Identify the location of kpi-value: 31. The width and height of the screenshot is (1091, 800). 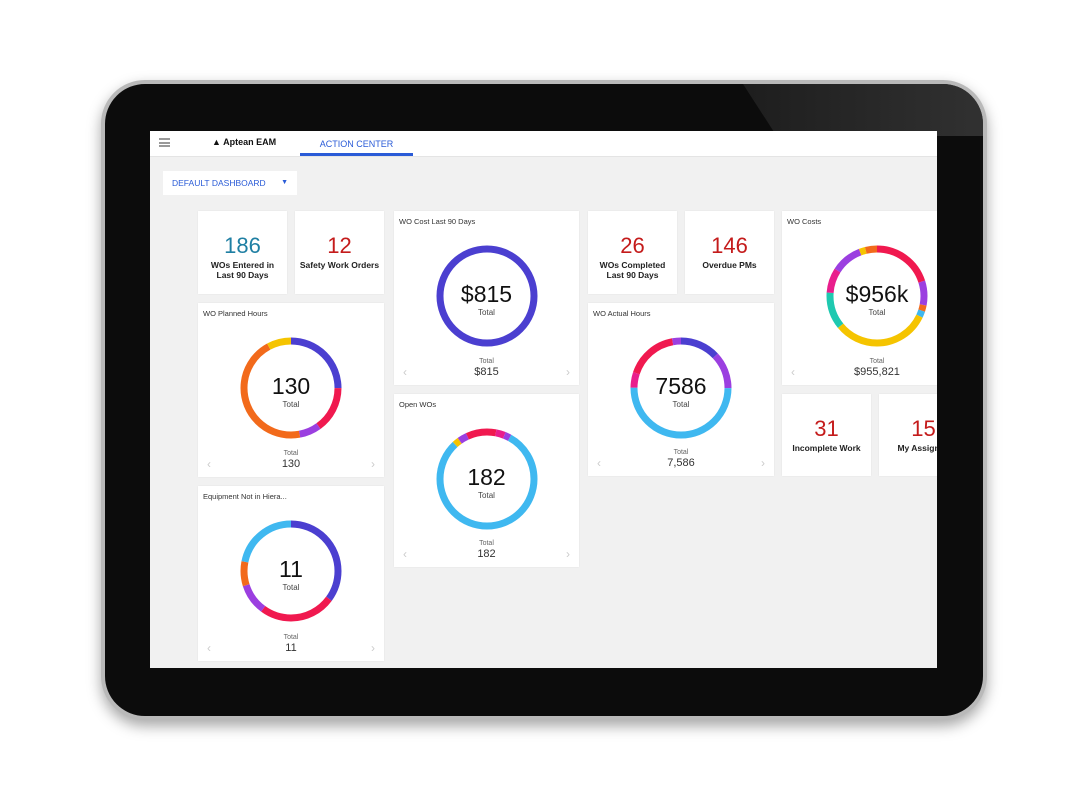
(826, 428).